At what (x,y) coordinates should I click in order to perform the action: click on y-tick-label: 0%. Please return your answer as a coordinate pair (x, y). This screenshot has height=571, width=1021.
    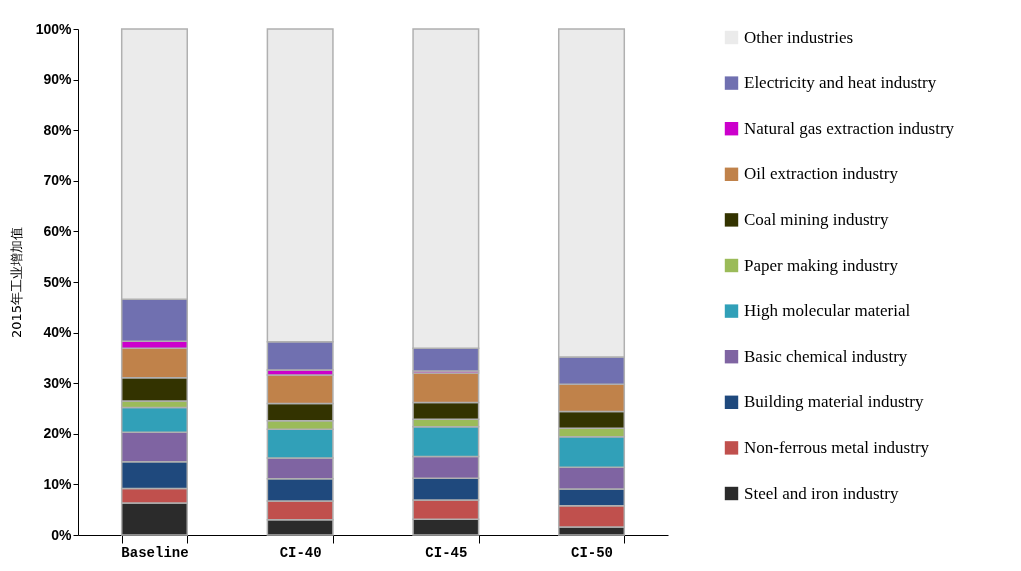
    Looking at the image, I should click on (62, 534).